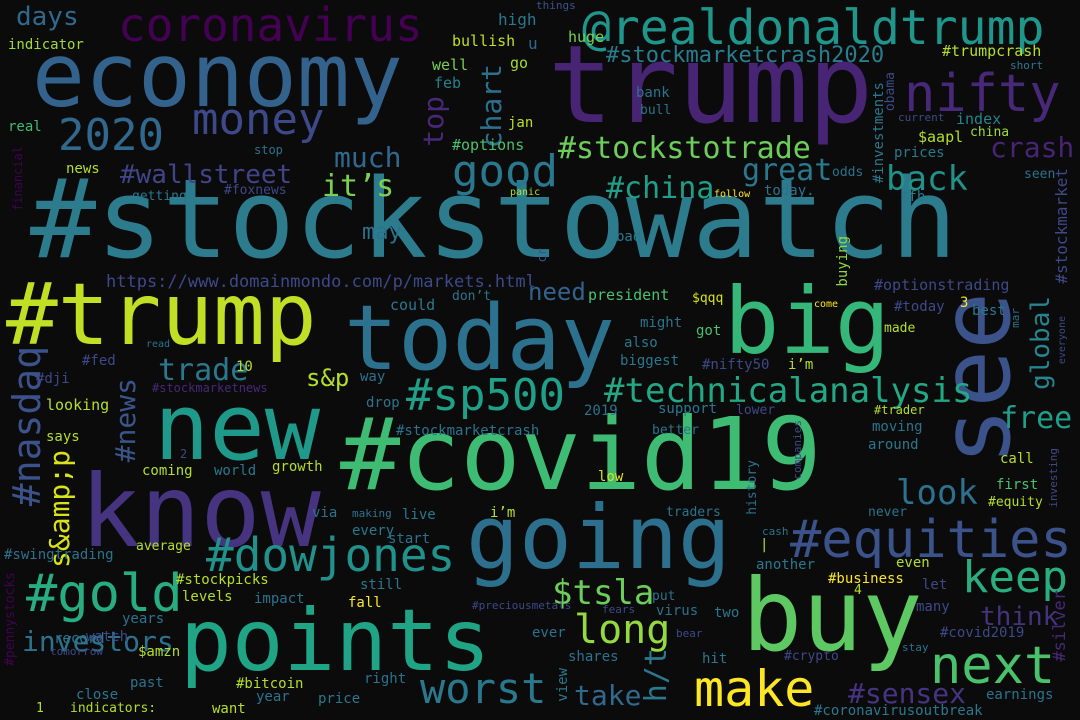 The height and width of the screenshot is (720, 1080). I want to click on word: $qqq, so click(708, 298).